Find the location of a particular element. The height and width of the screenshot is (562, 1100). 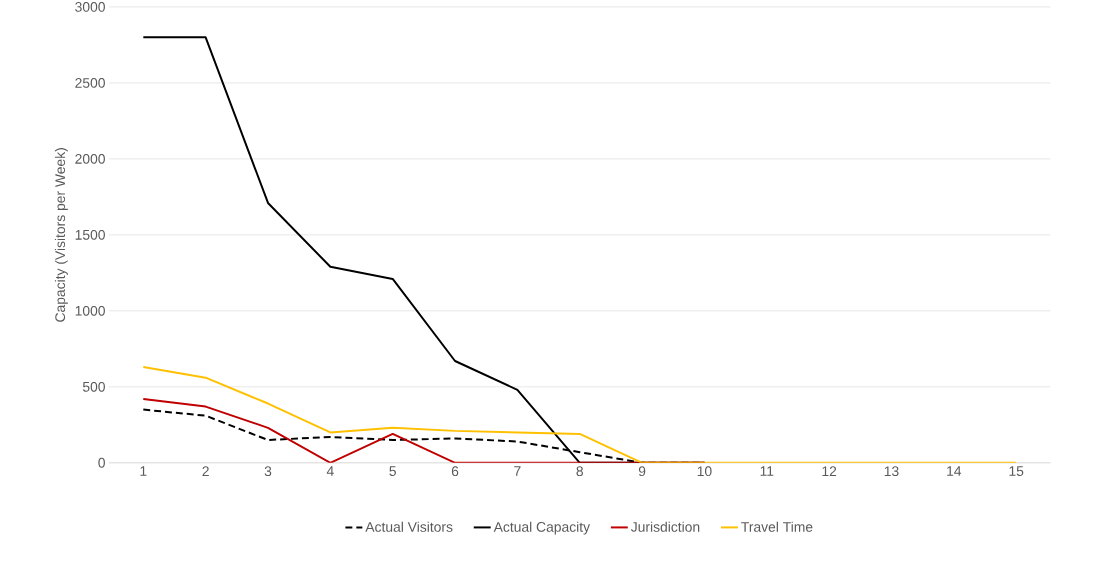

y-tick-label: 2000 is located at coordinates (90, 159).